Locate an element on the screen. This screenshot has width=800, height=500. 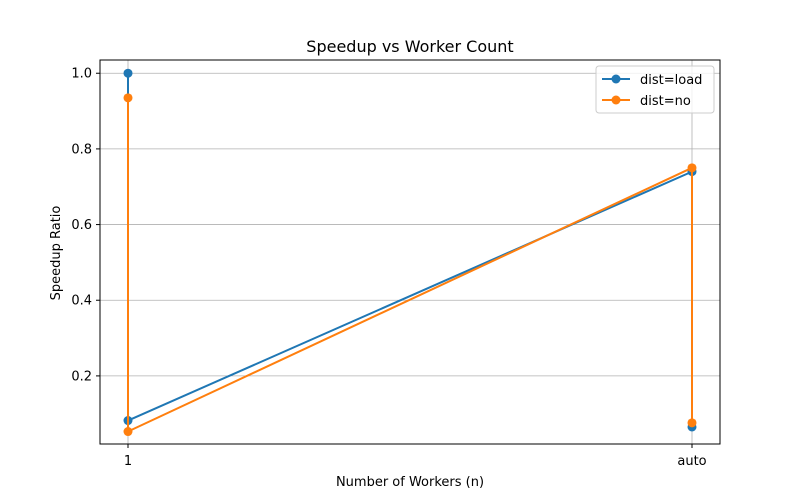
legend-label: dist=no is located at coordinates (665, 101).